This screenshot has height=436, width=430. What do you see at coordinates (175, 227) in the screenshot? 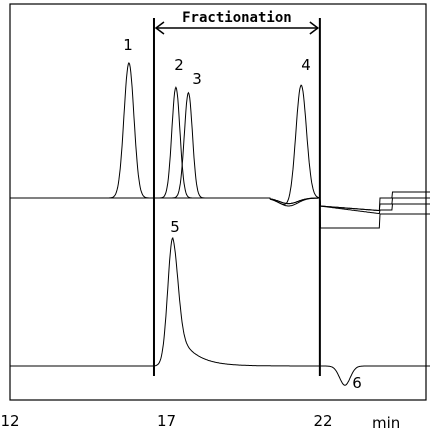
I see `peak-label-5: 5` at bounding box center [175, 227].